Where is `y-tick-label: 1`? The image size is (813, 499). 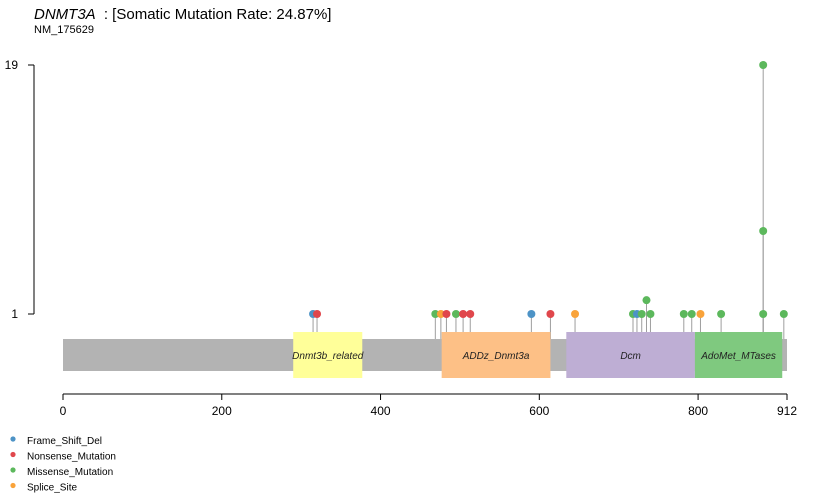
y-tick-label: 1 is located at coordinates (14, 314).